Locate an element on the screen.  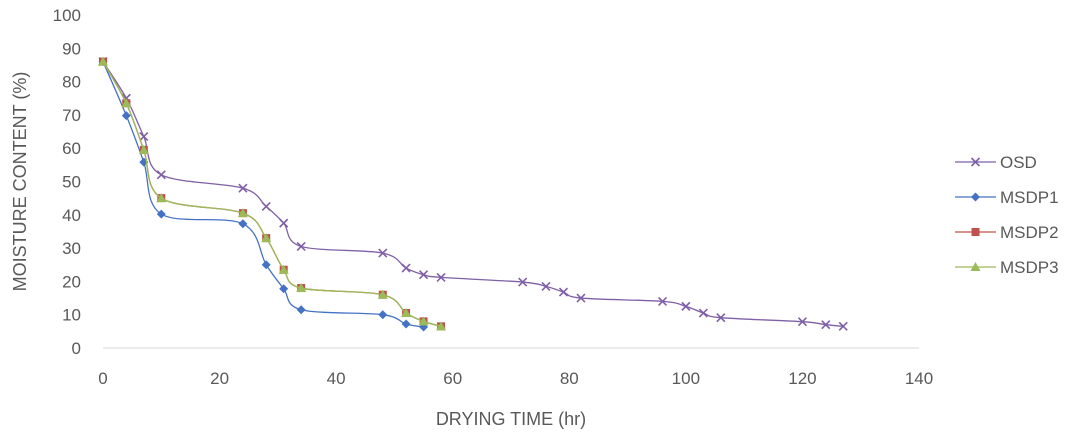
y-tick-label: 100 is located at coordinates (67, 15).